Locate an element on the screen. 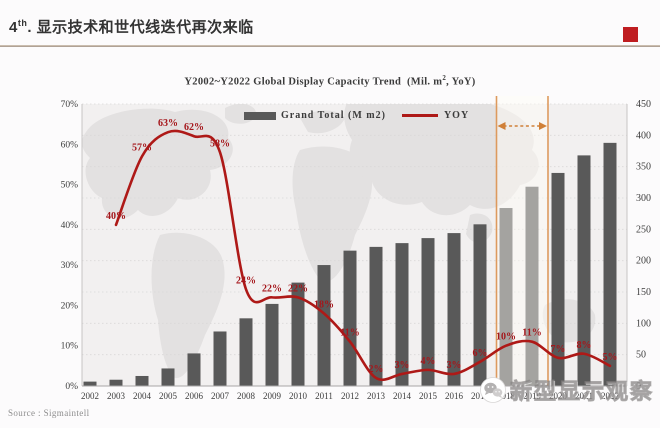  right-axis-tick: 400 is located at coordinates (643, 135).